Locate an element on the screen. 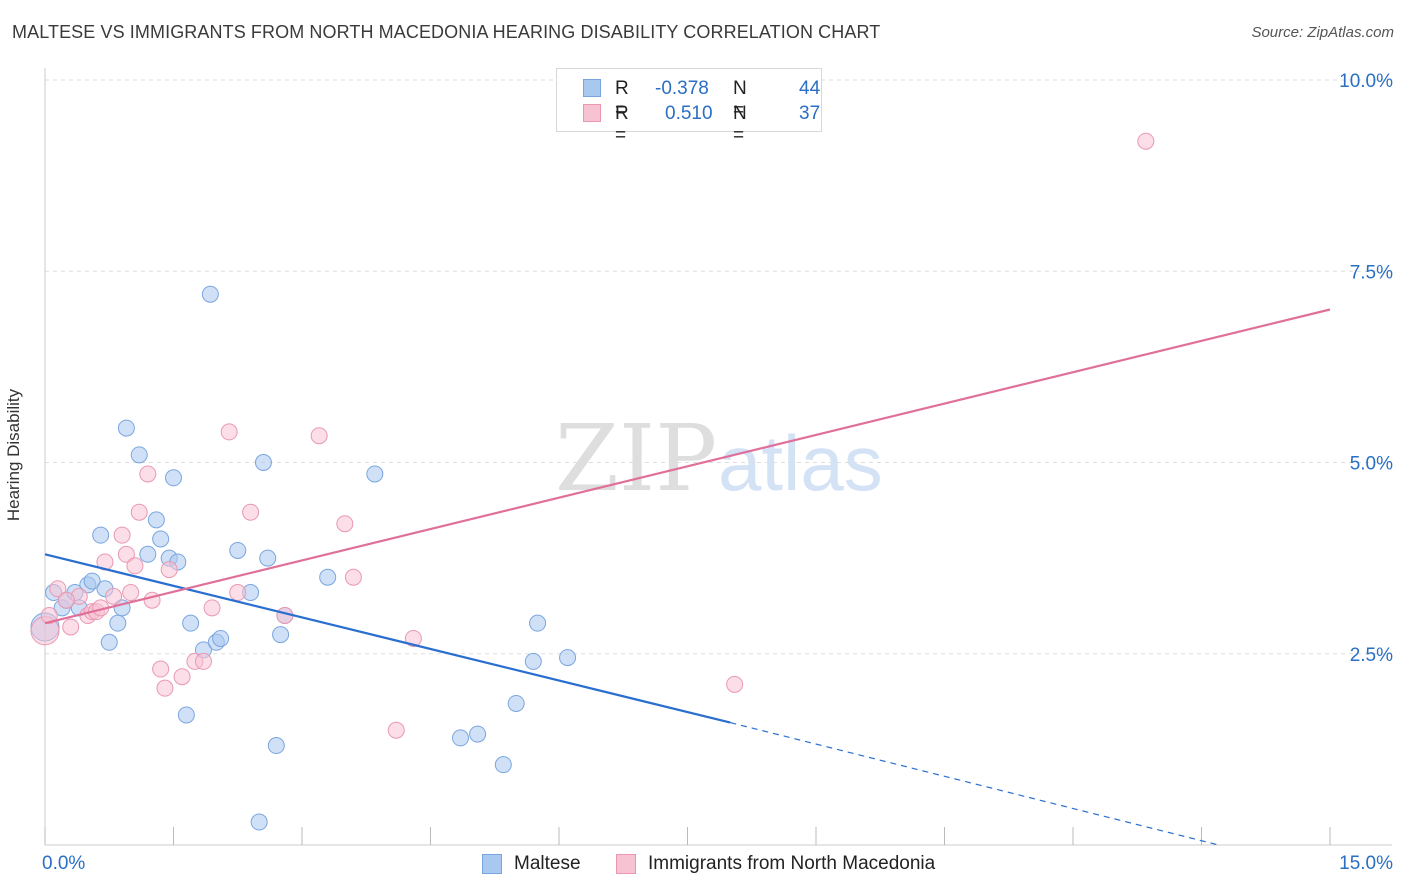  correlation-legend: R = -0.378 N = 44 R = 0.510 N = 37 is located at coordinates (689, 107).